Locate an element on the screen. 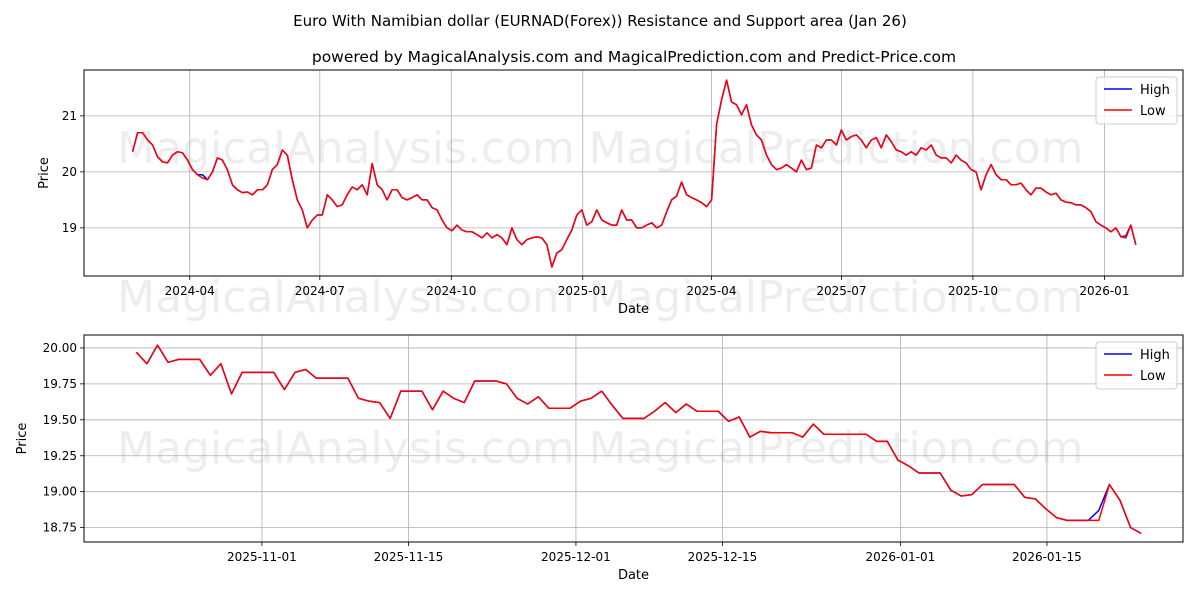  x-tick-label: 2025-07 is located at coordinates (841, 291).